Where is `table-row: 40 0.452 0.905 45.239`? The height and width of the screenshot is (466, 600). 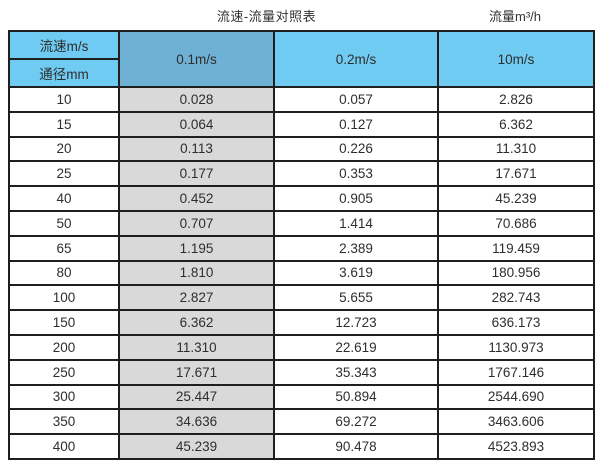 table-row: 40 0.452 0.905 45.239 is located at coordinates (301, 198).